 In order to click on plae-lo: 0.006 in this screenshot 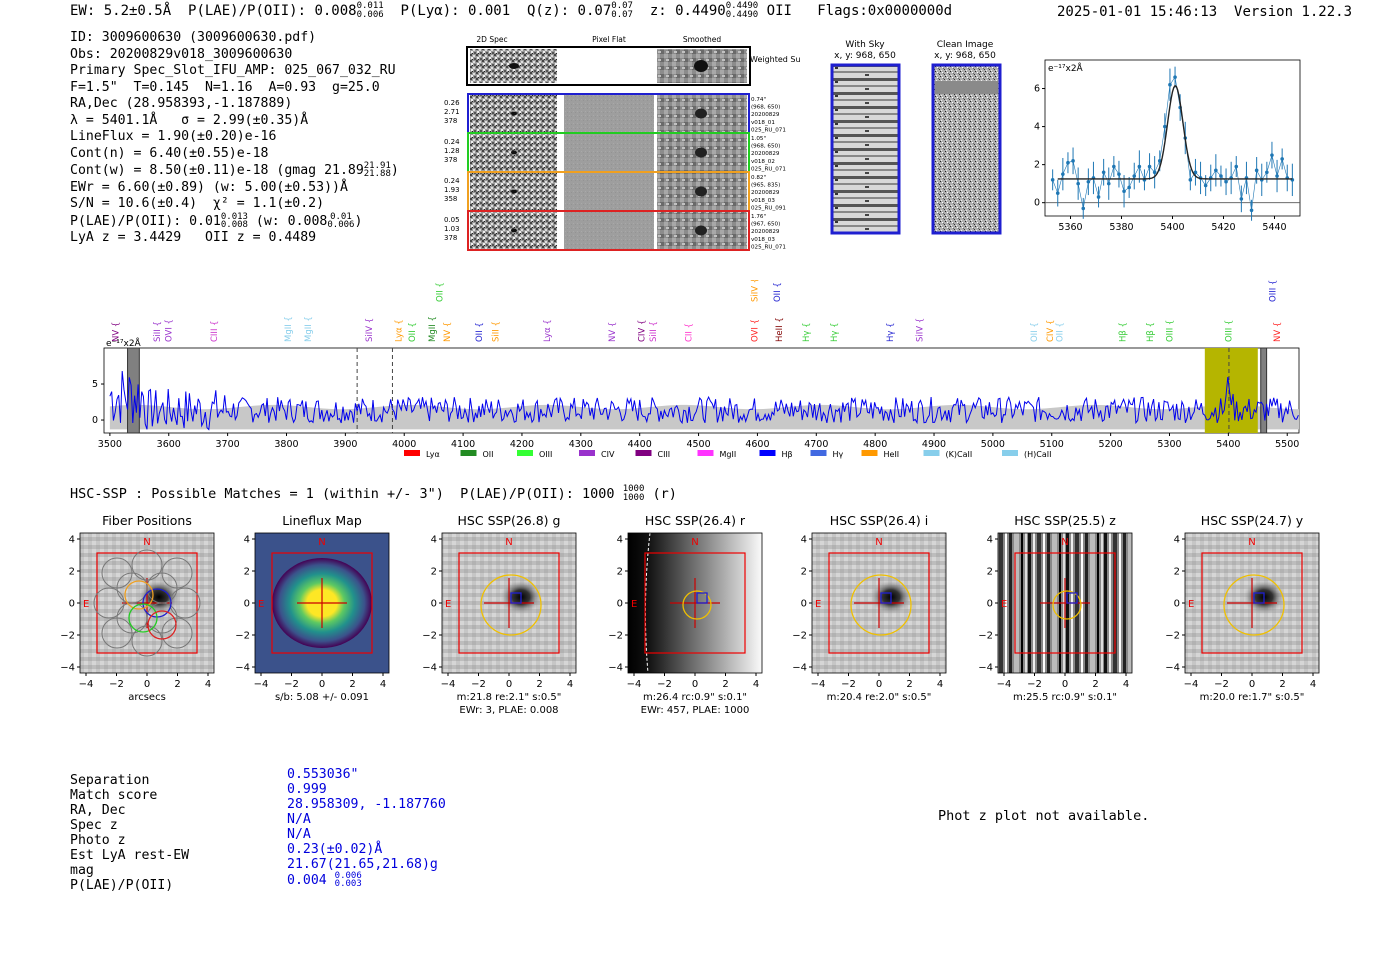, I will do `click(370, 15)`.